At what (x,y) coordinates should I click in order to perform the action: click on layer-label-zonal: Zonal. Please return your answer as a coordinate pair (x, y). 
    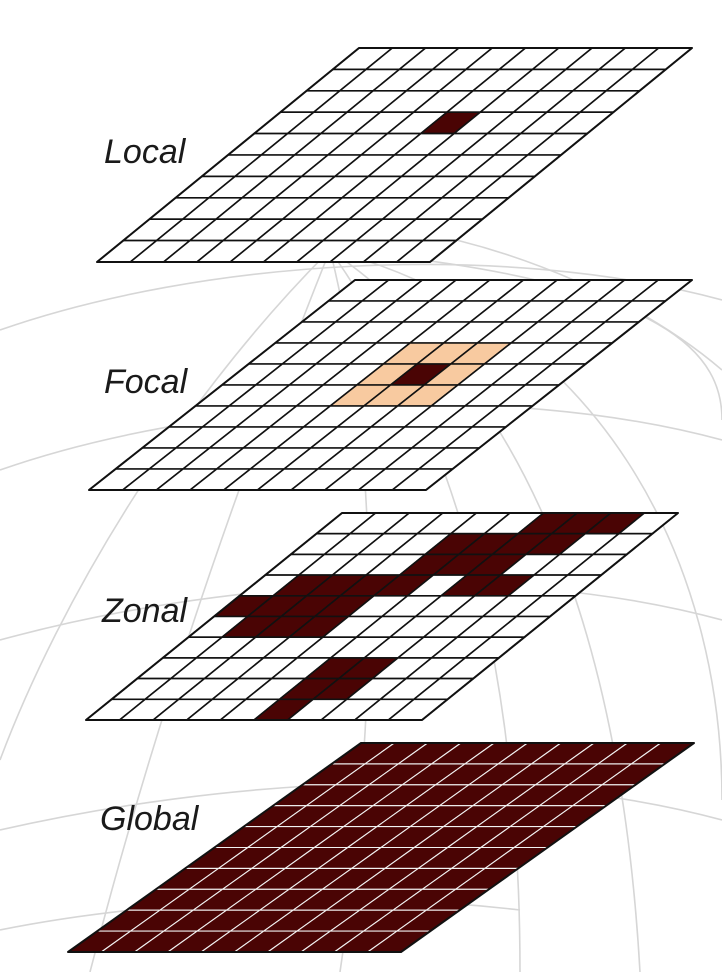
    Looking at the image, I should click on (144, 611).